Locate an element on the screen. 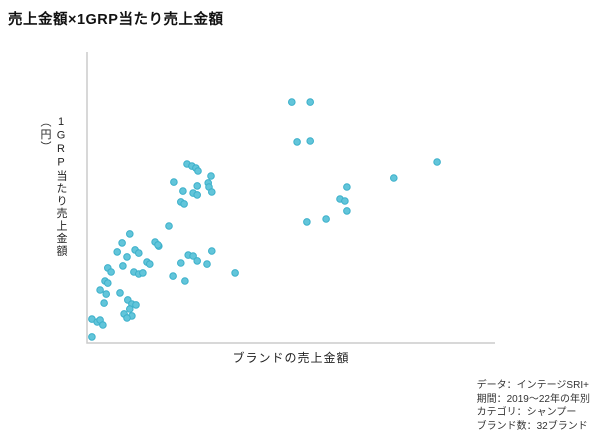 This screenshot has width=600, height=436. source-note-data: データ：インテージSRI+ is located at coordinates (532, 385).